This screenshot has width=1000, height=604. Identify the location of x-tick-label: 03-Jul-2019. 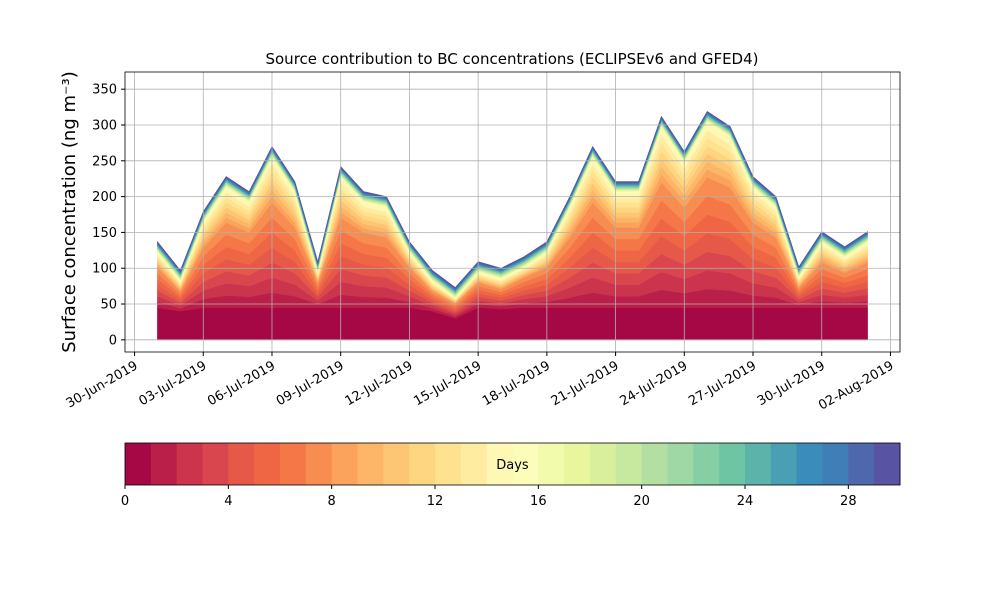
(172, 383).